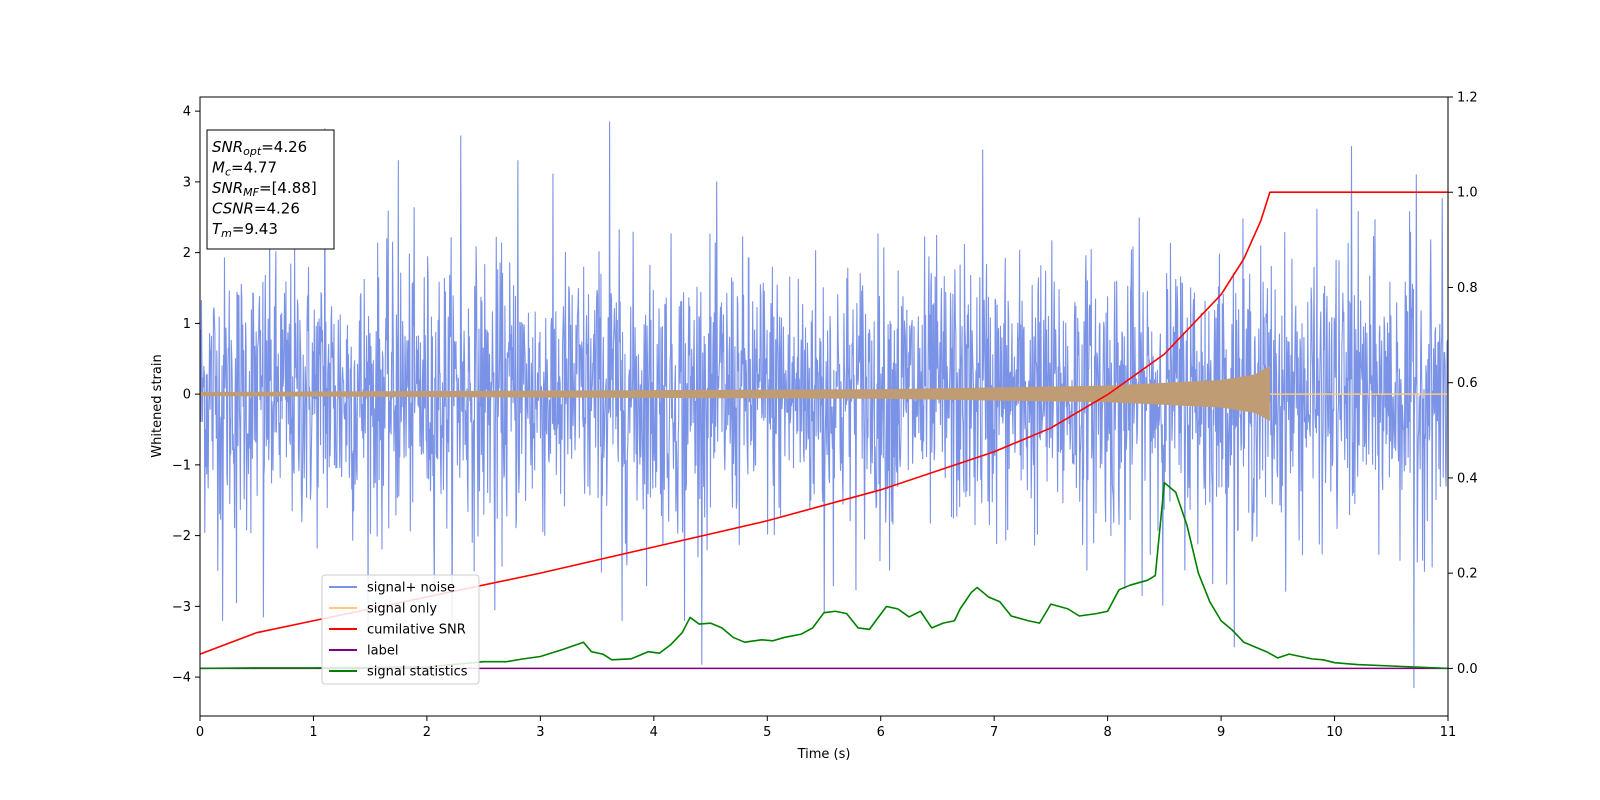 The height and width of the screenshot is (800, 1600). Describe the element at coordinates (1467, 193) in the screenshot. I see `y2-tick-label: 1.0` at that location.